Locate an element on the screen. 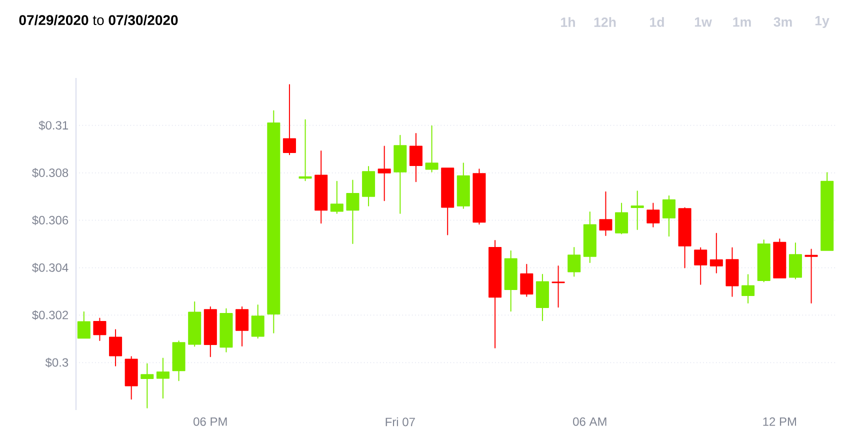  x-tick-label: 06 PM is located at coordinates (210, 421).